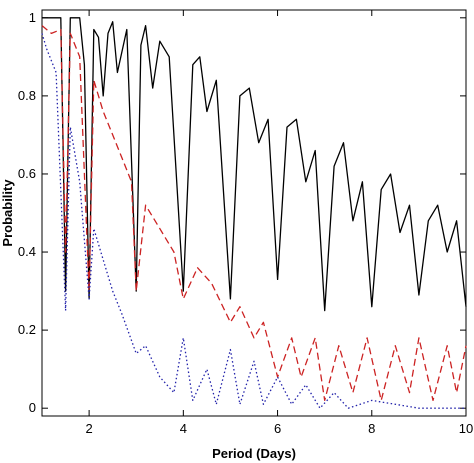 The image size is (474, 463). What do you see at coordinates (277, 428) in the screenshot?
I see `x-tick-label: 6` at bounding box center [277, 428].